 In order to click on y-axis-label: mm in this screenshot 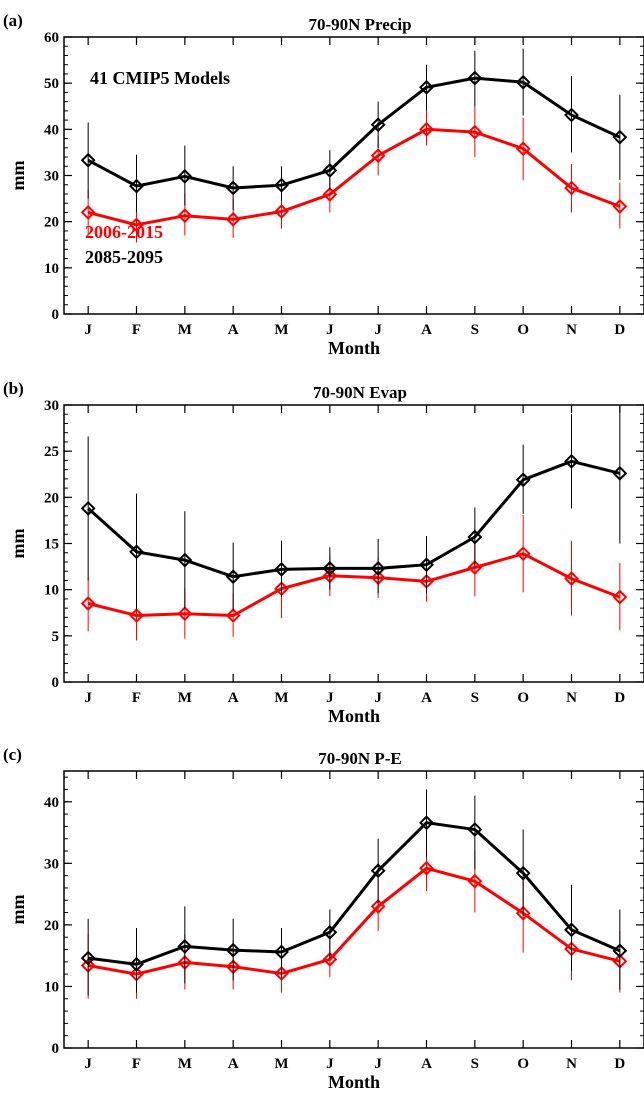, I will do `click(18, 544)`.